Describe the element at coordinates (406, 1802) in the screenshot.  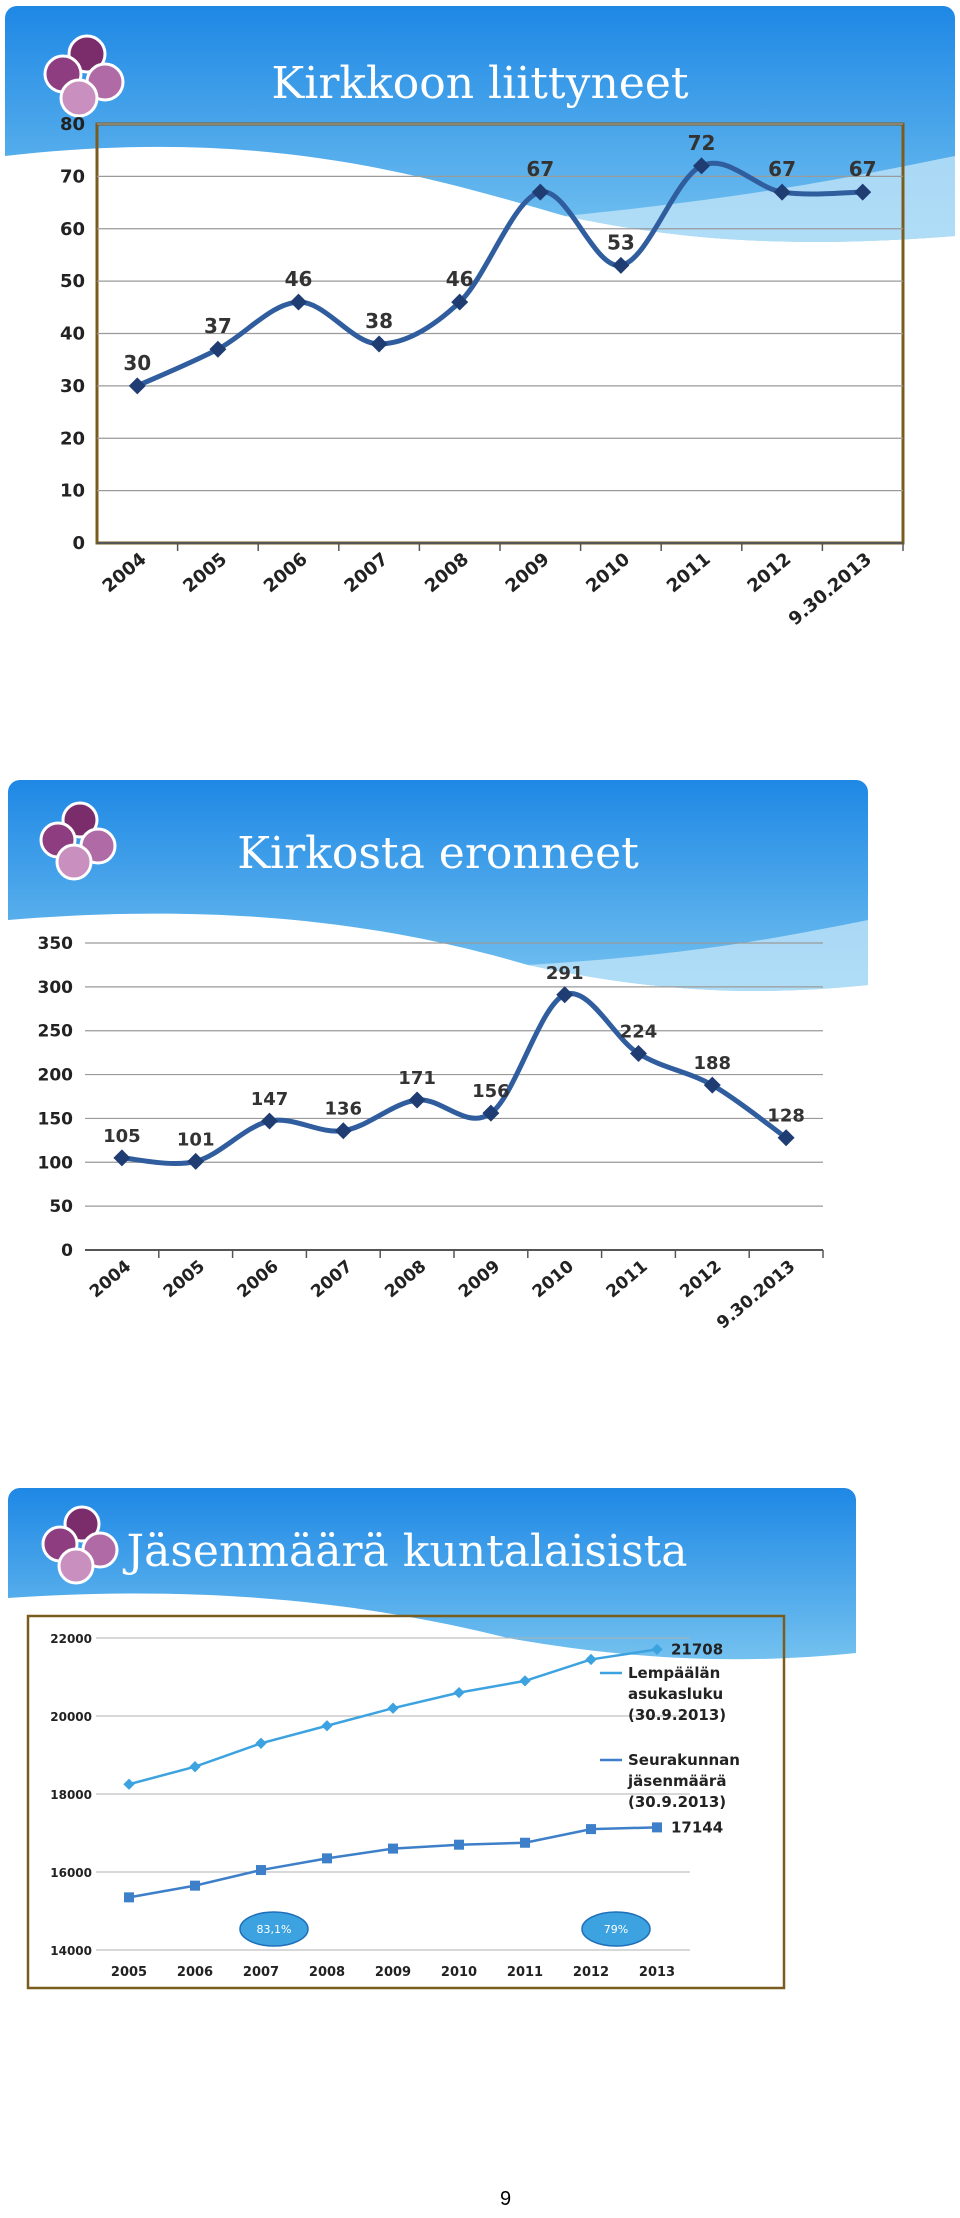
I see `plot-frame` at that location.